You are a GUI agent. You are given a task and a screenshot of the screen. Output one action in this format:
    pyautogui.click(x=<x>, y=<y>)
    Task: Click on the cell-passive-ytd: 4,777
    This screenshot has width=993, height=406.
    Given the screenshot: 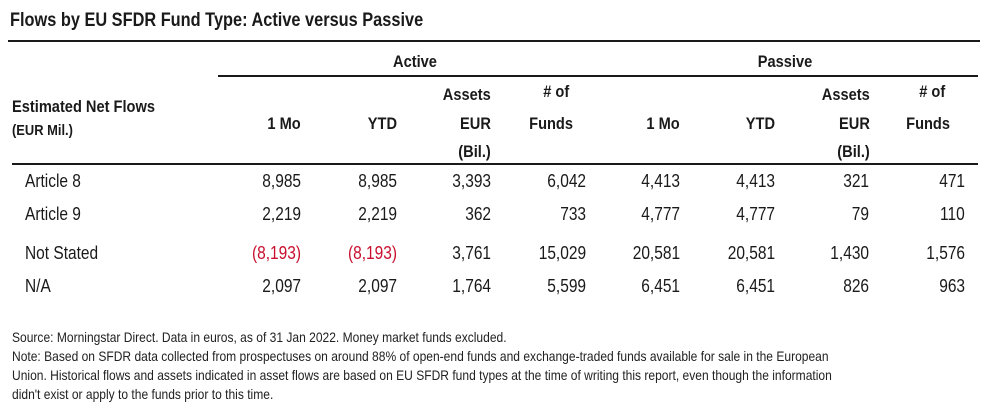 What is the action you would take?
    pyautogui.click(x=755, y=214)
    